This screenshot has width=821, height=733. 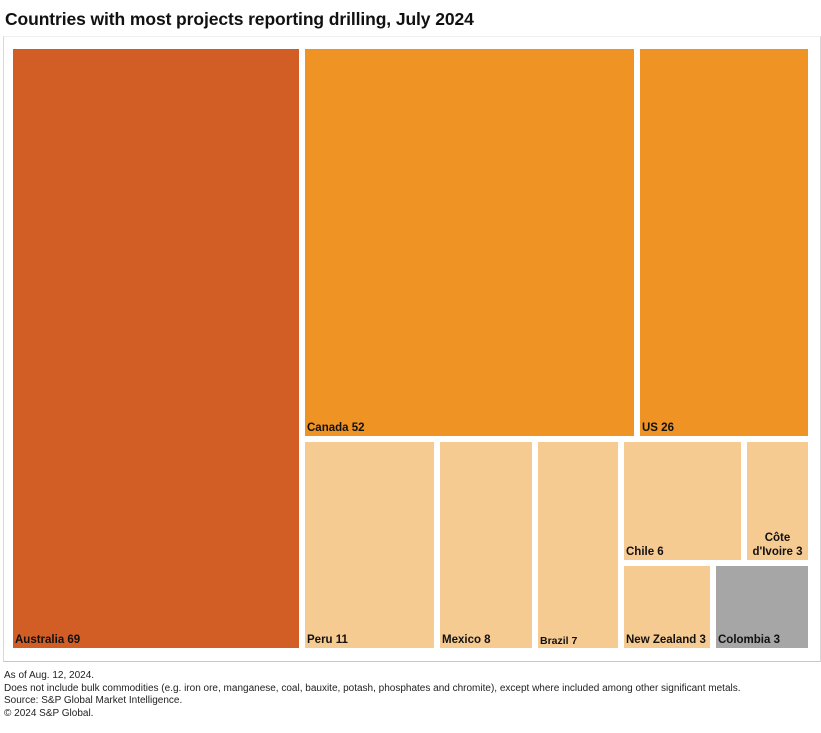 I want to click on tile-c-te-d-ivoire: Côte d'Ivoire 3, so click(x=777, y=501).